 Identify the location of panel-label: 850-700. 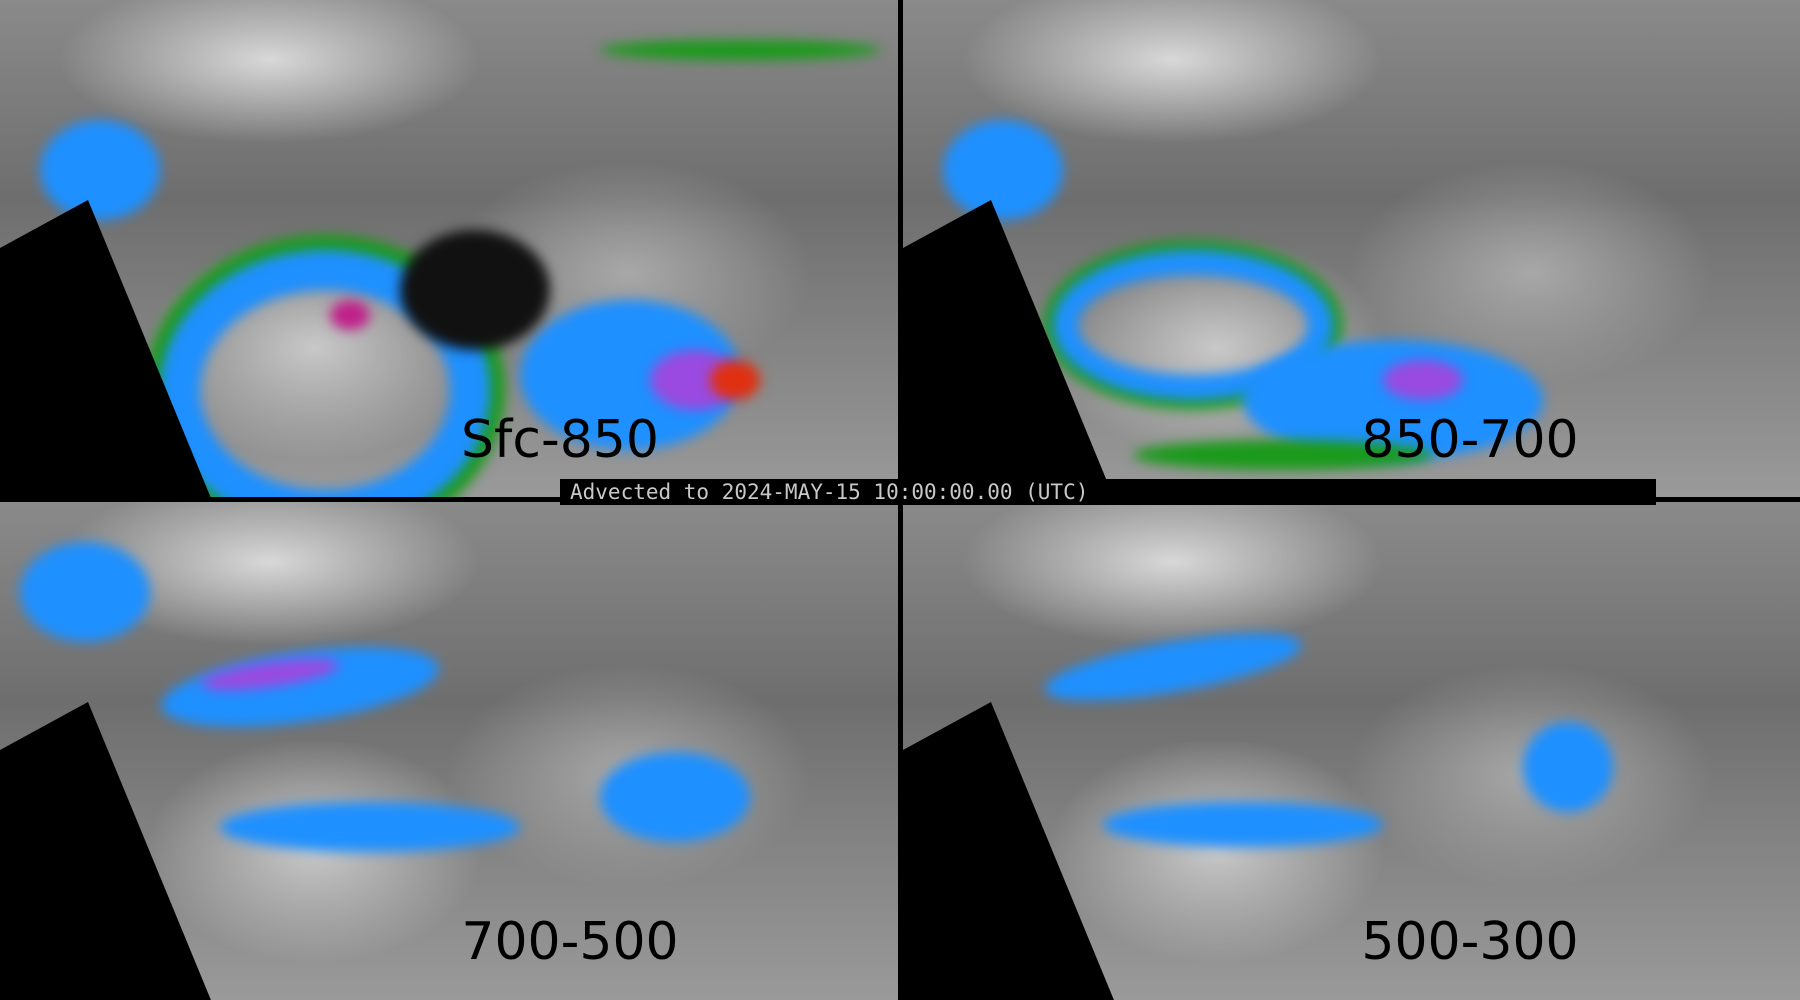
(1470, 440).